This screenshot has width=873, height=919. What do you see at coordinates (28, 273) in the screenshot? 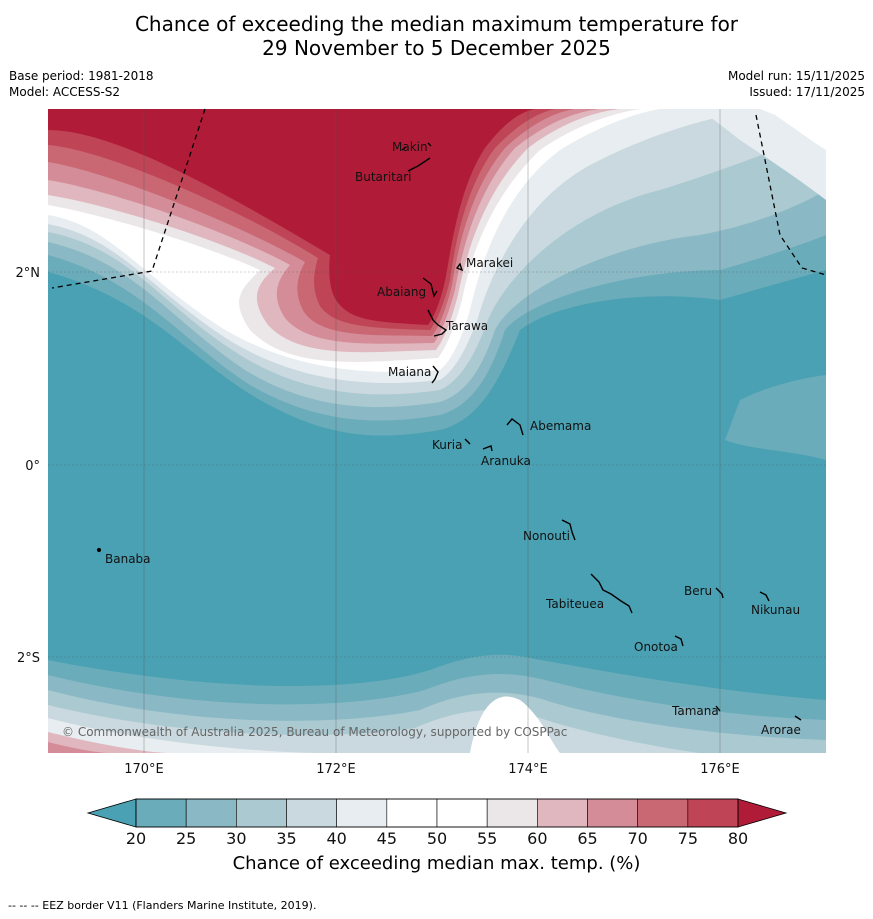
I see `lat-tick-2n: 2°N` at bounding box center [28, 273].